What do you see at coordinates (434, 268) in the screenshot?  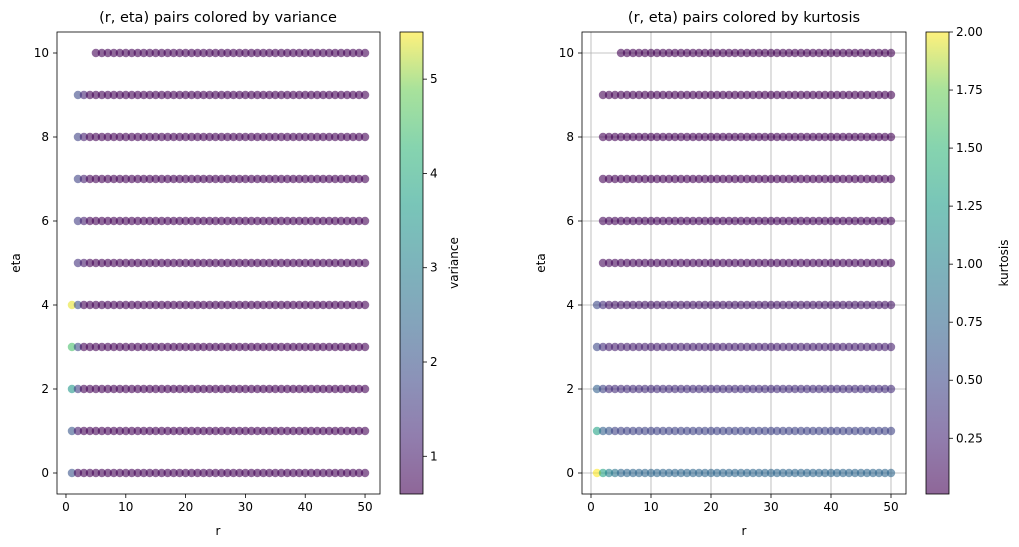 I see `colorbar-tick-label: 3` at bounding box center [434, 268].